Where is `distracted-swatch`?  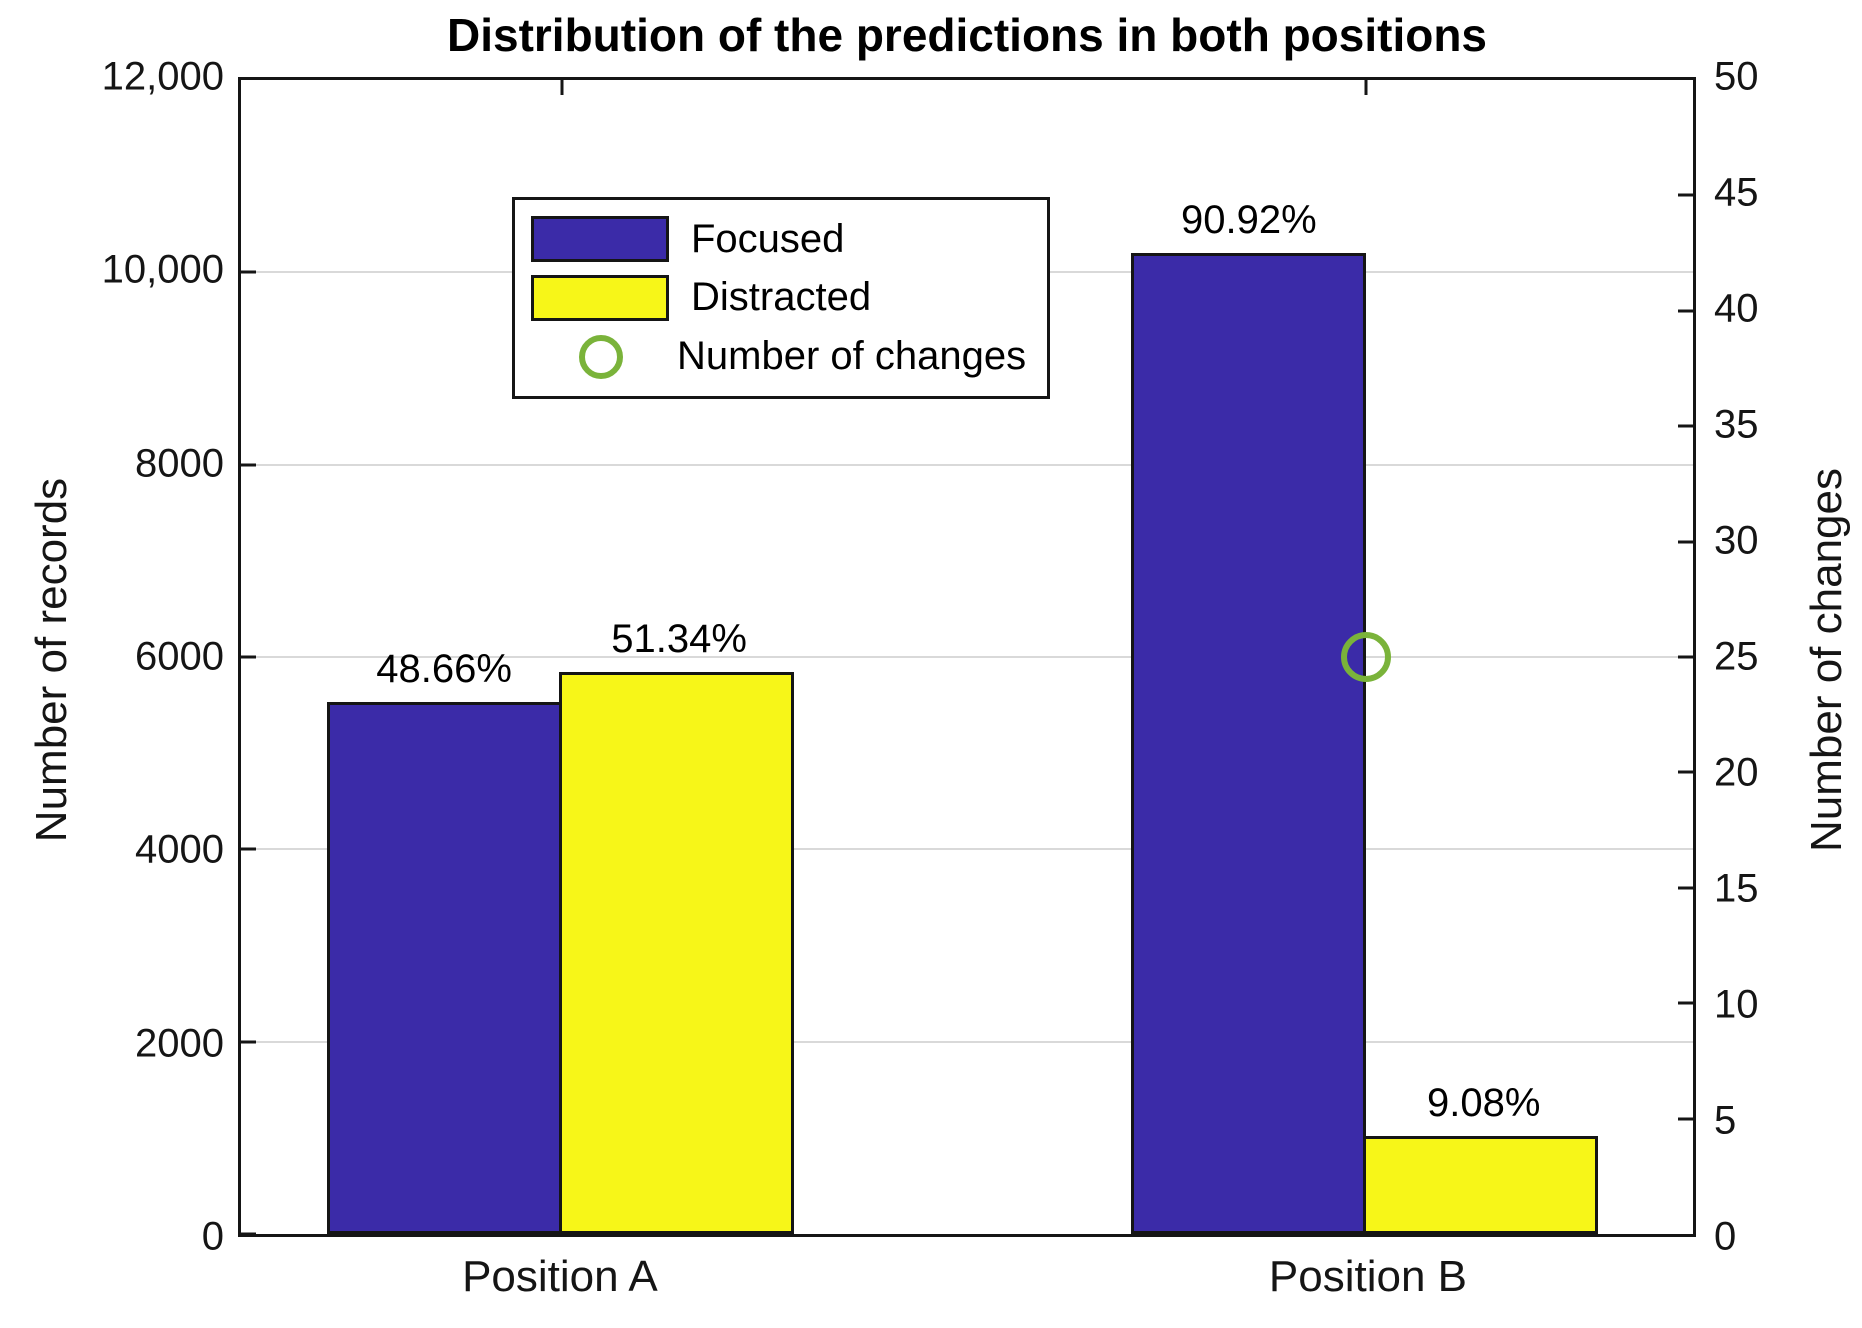 distracted-swatch is located at coordinates (600, 297).